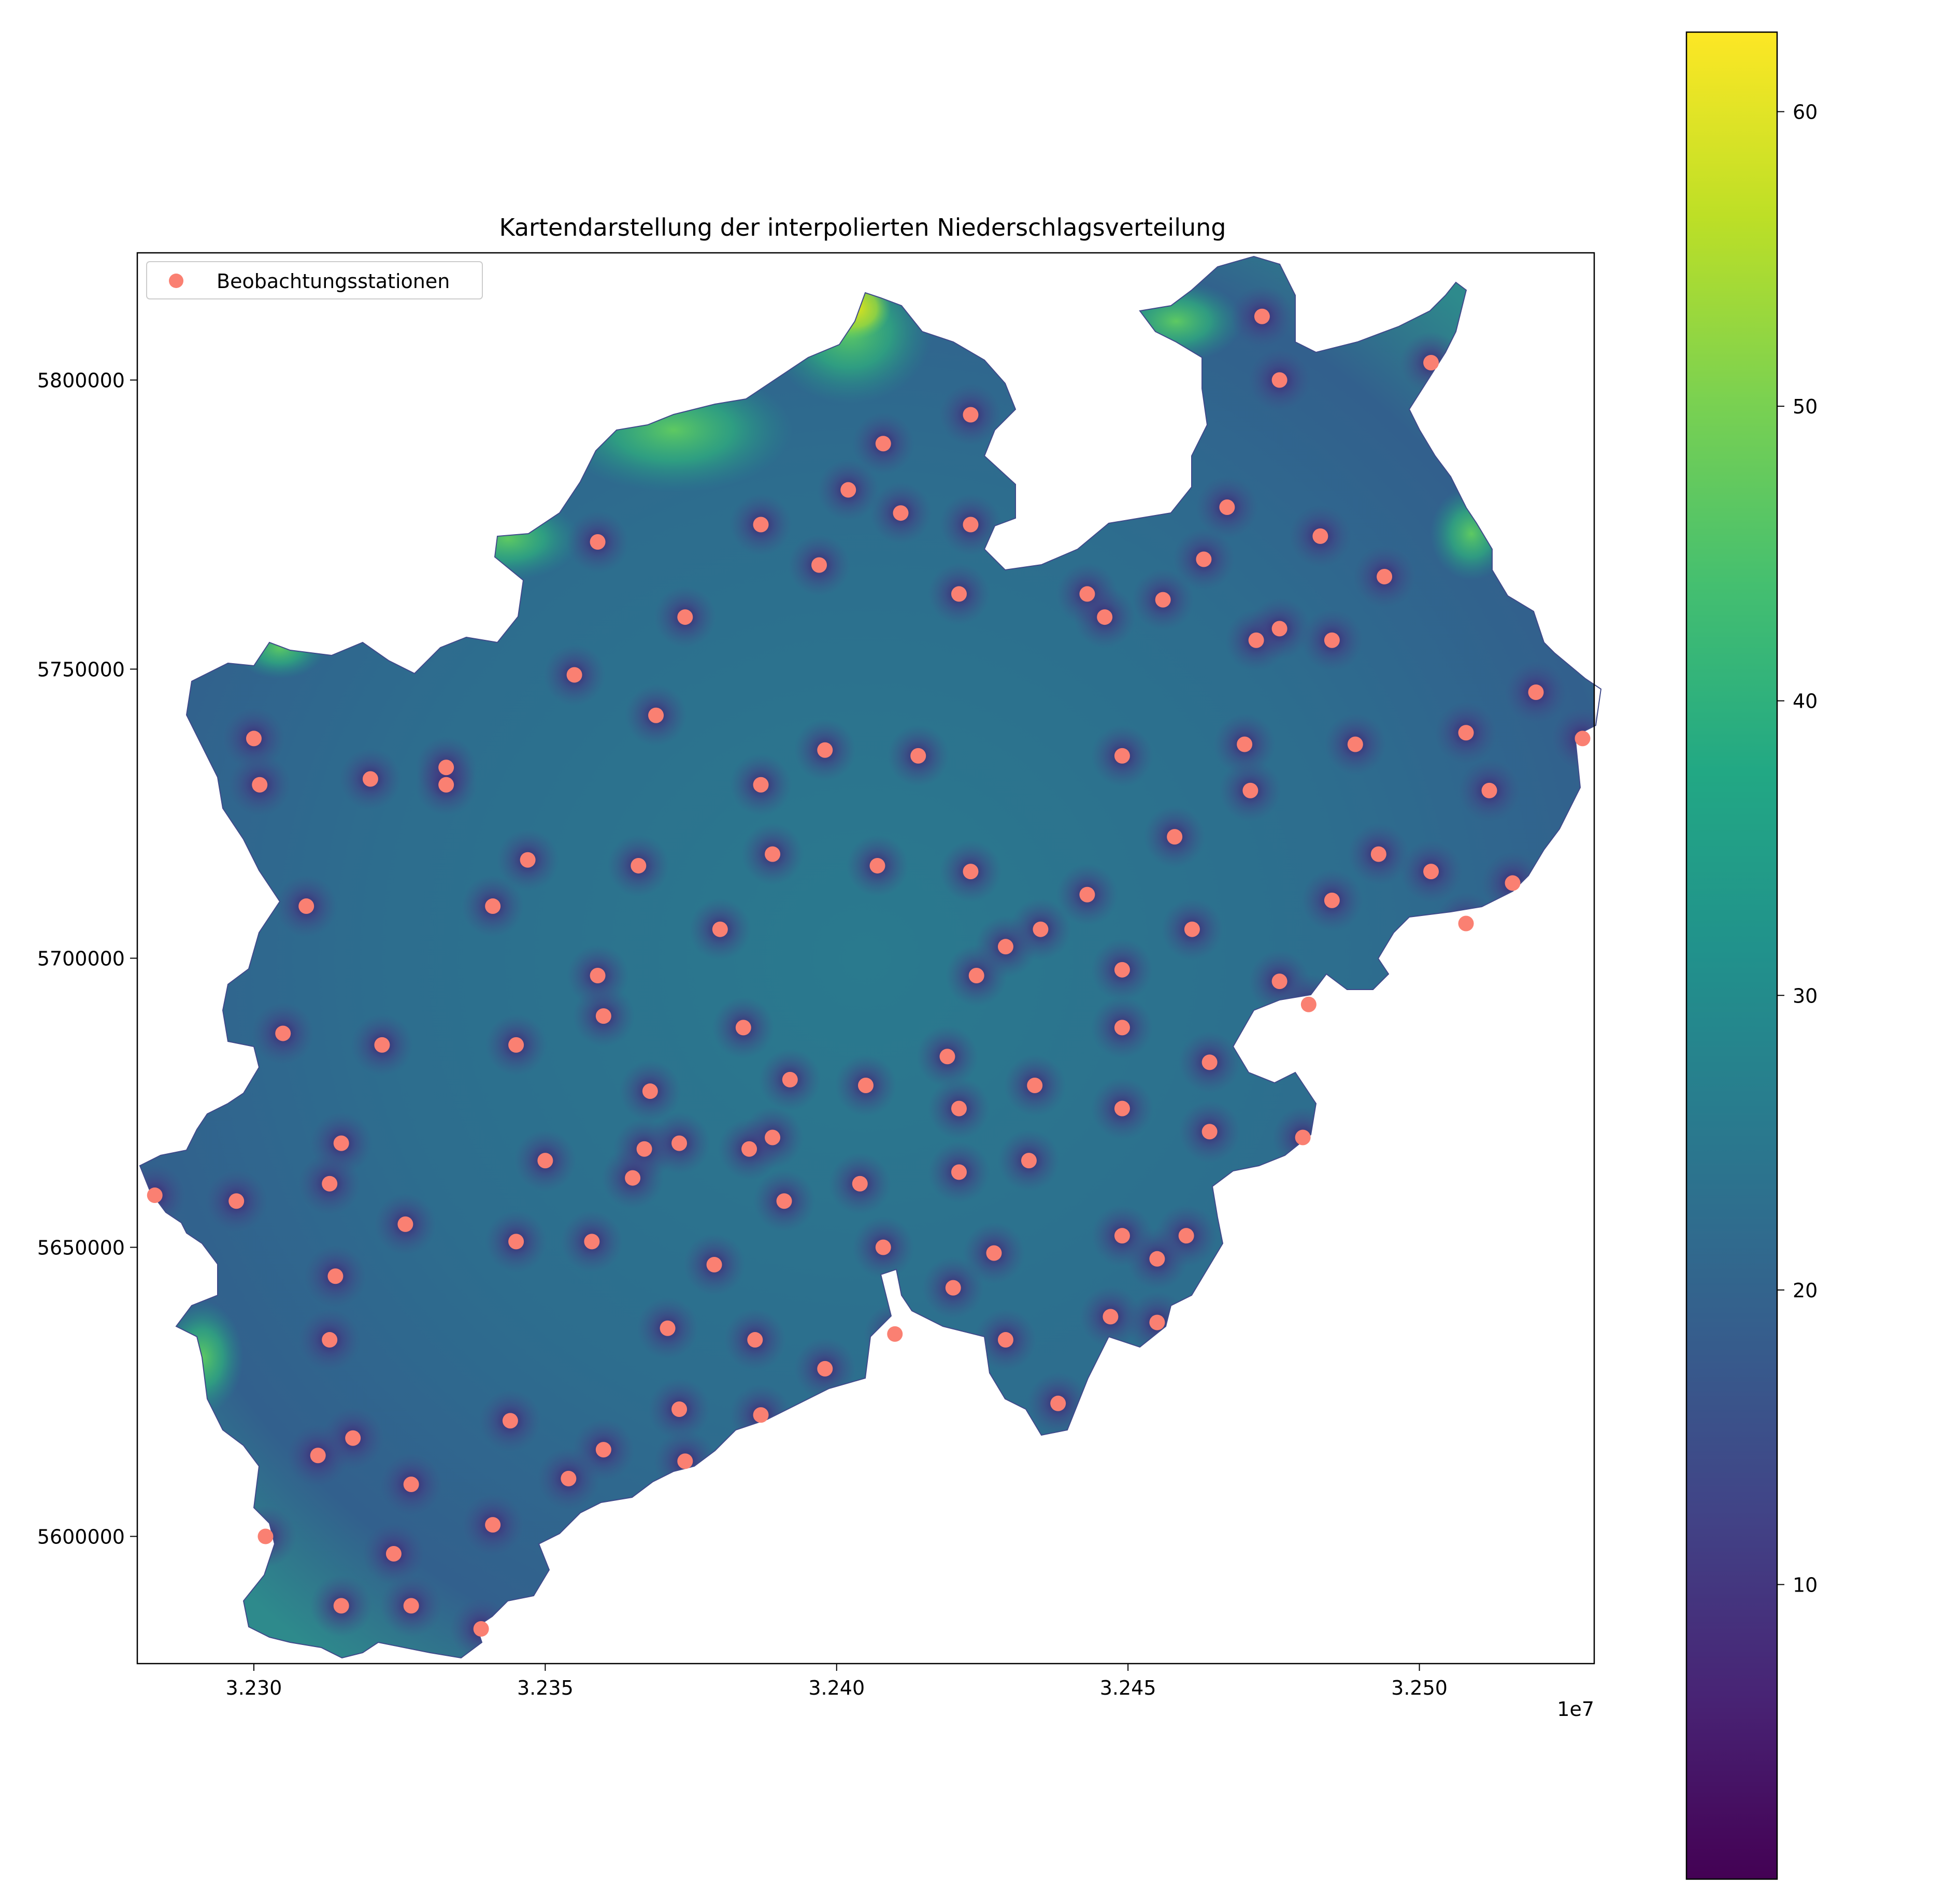 The width and height of the screenshot is (1960, 1890). Describe the element at coordinates (81, 669) in the screenshot. I see `y-tick-label: 5750000` at that location.